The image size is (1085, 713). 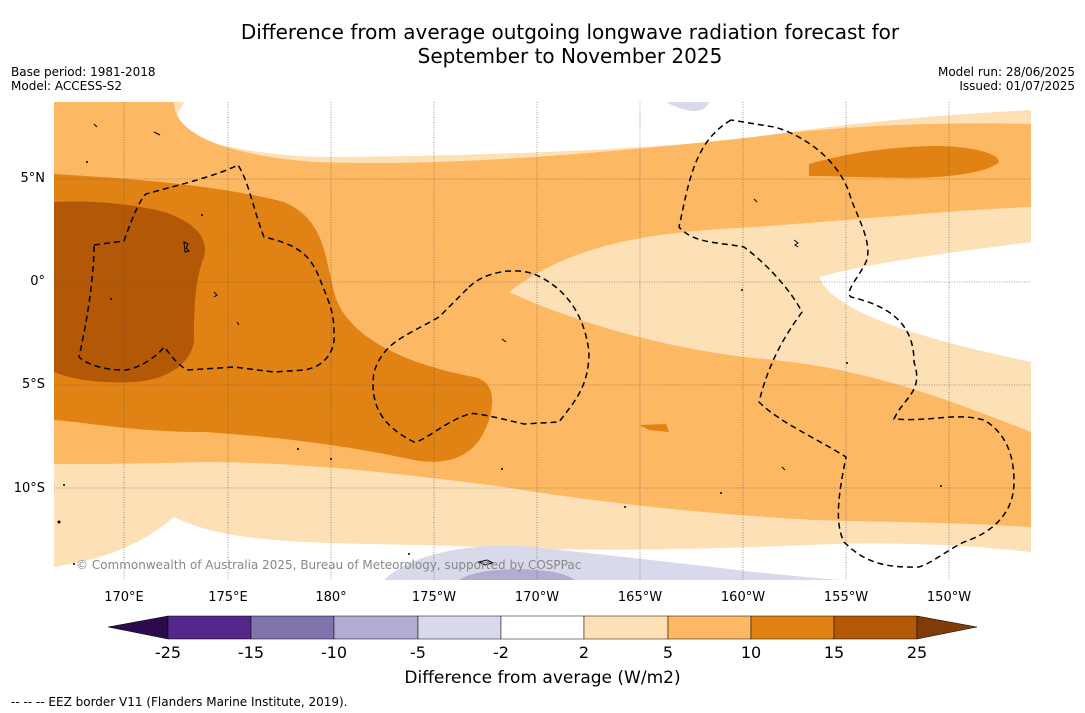 I want to click on anomaly-band-neutral-south, so click(x=542, y=548).